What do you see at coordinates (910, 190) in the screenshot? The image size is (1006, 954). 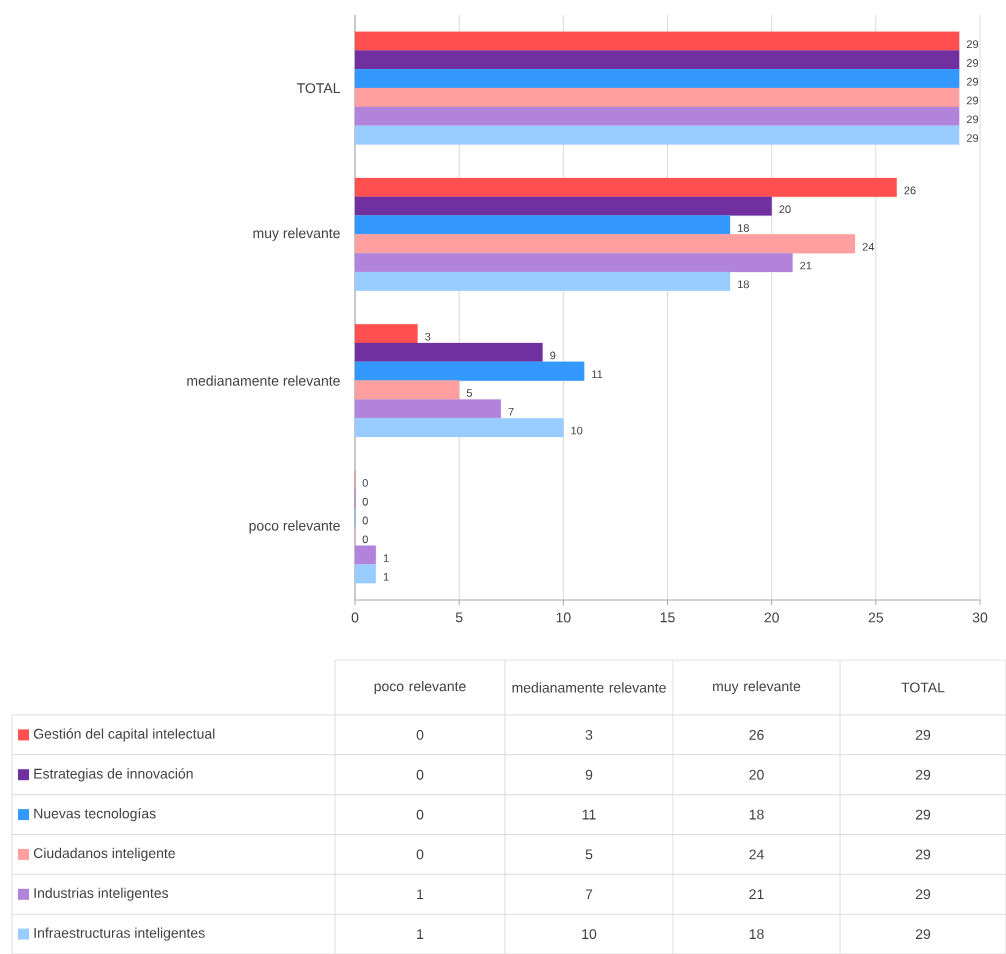 I see `data-label: 26` at bounding box center [910, 190].